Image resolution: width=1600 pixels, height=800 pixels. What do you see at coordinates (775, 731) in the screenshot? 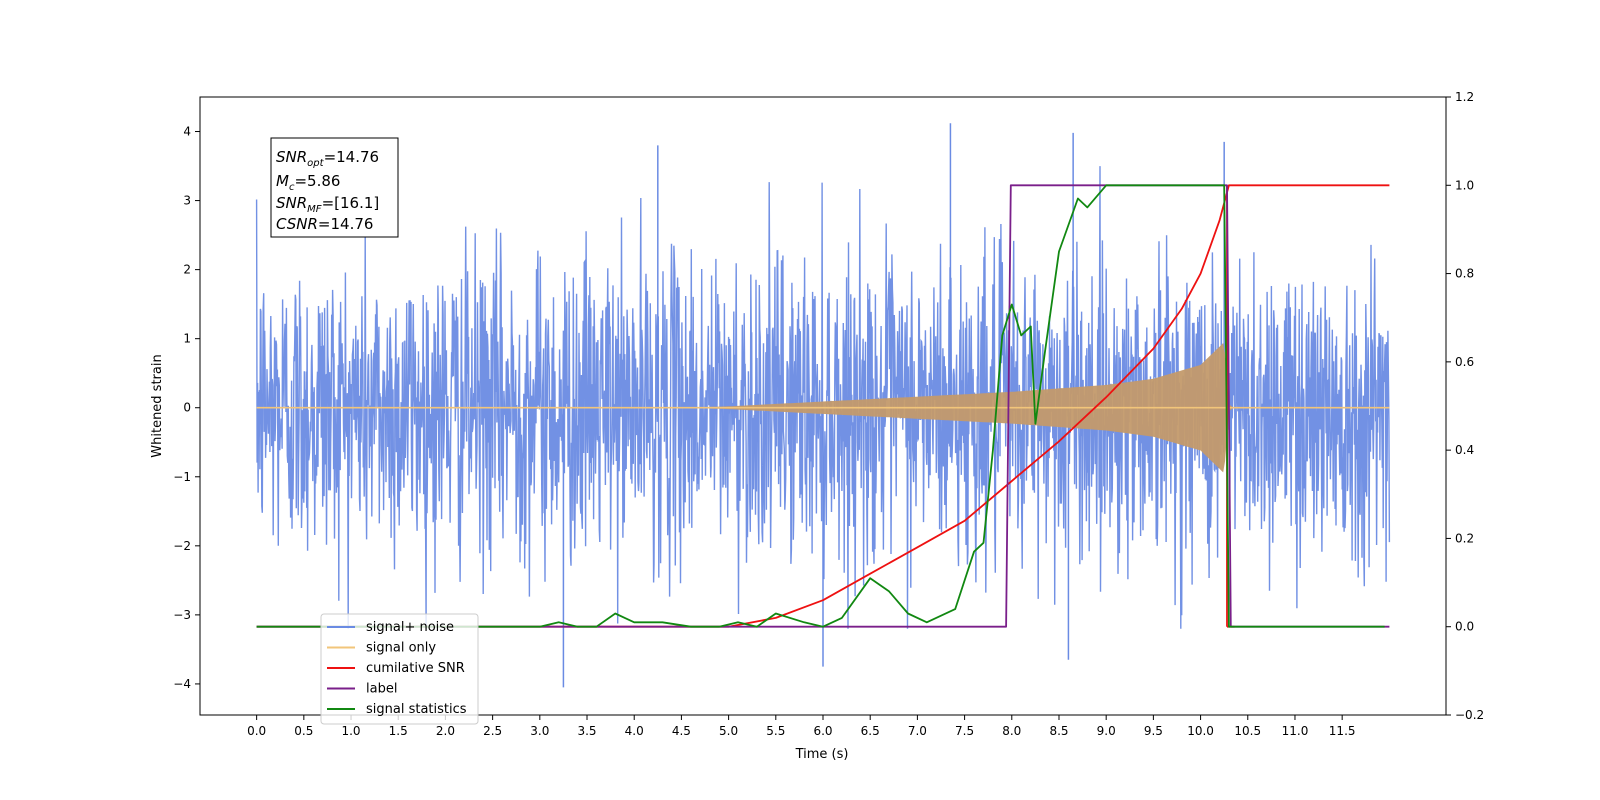
I see `x-tick-label: 5.5` at bounding box center [775, 731].